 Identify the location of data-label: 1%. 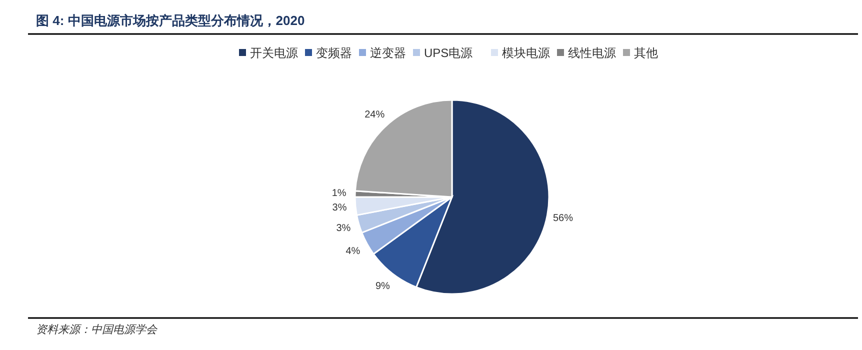
(339, 194).